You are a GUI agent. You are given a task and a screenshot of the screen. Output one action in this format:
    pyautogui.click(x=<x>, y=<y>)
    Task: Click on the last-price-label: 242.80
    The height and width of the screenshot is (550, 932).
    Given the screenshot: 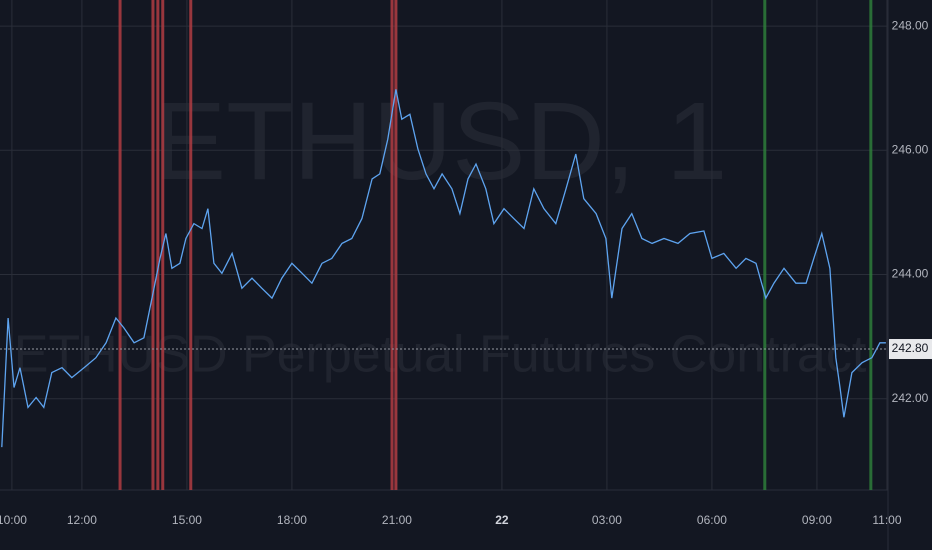 What is the action you would take?
    pyautogui.click(x=910, y=348)
    